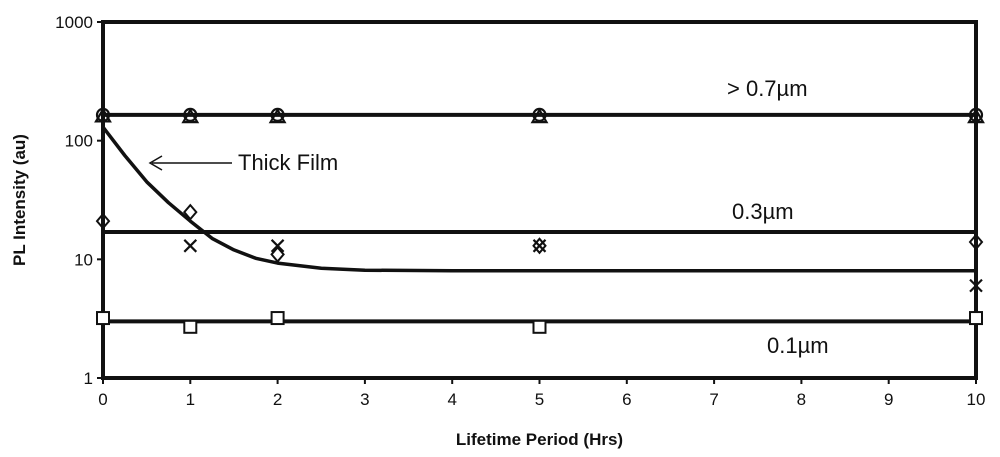 The height and width of the screenshot is (457, 1000). I want to click on x-tick-label-2: 2, so click(277, 399).